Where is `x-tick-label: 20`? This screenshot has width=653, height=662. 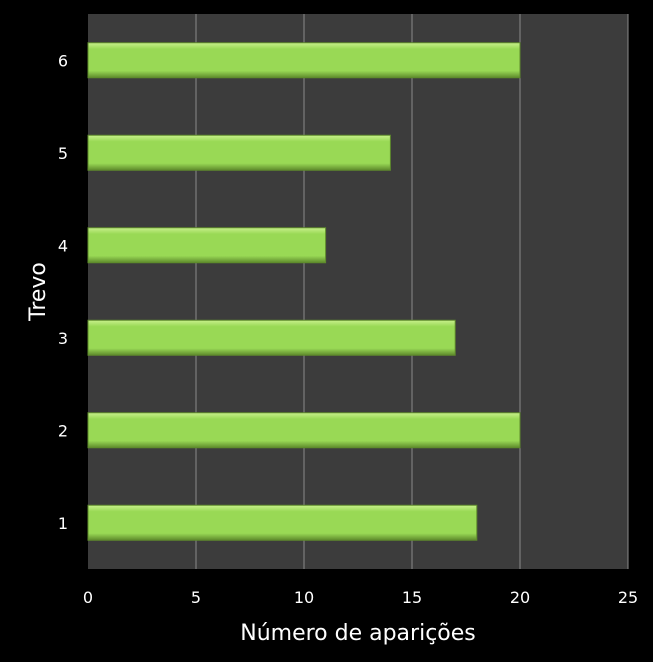 x-tick-label: 20 is located at coordinates (520, 597).